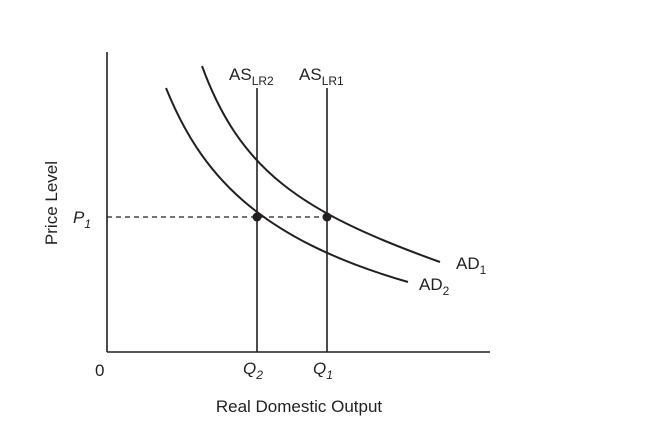  Describe the element at coordinates (299, 406) in the screenshot. I see `x-axis-label: Real Domestic Output` at that location.